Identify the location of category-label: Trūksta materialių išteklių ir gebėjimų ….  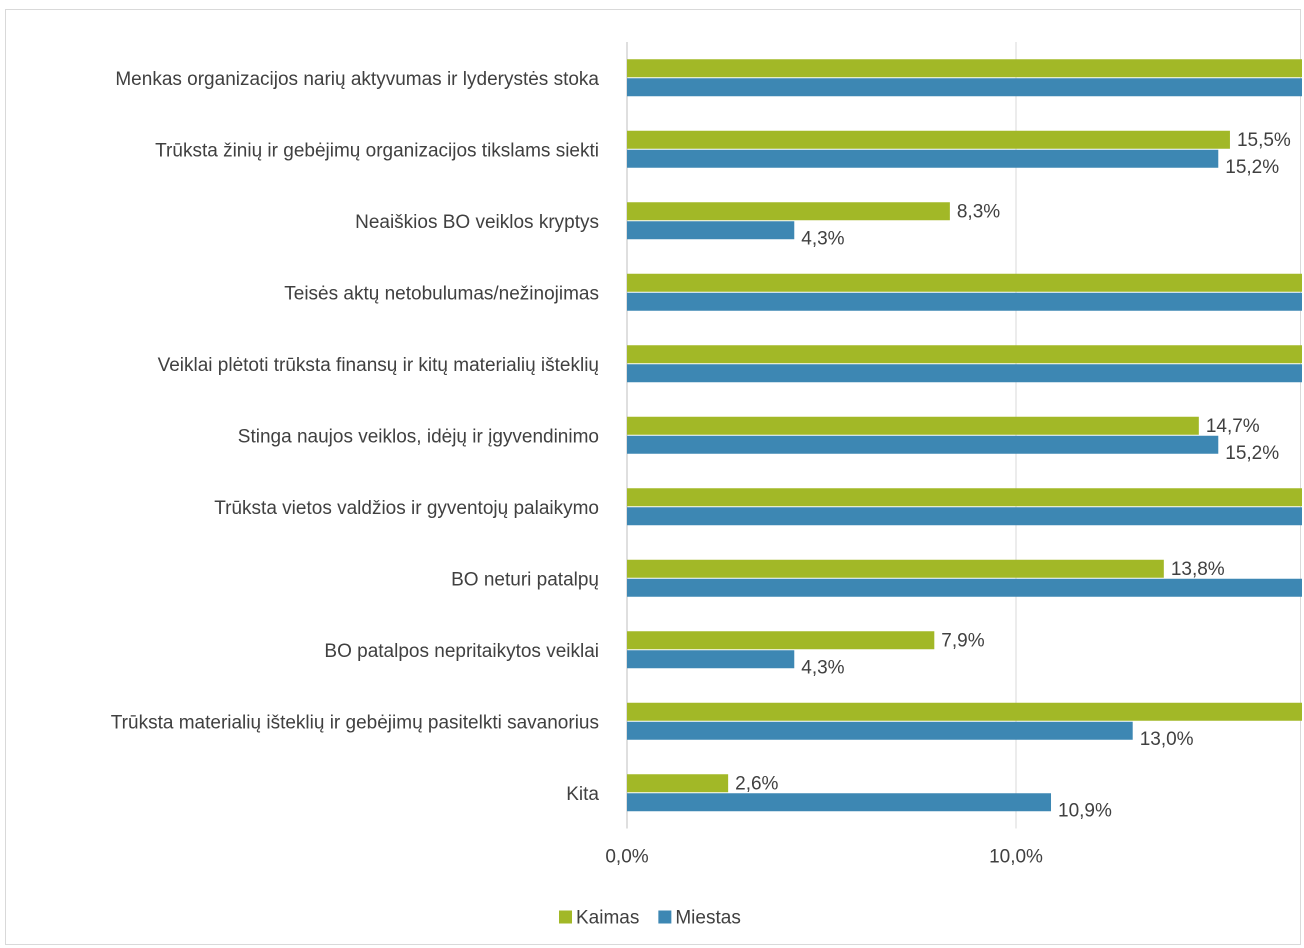
(355, 722).